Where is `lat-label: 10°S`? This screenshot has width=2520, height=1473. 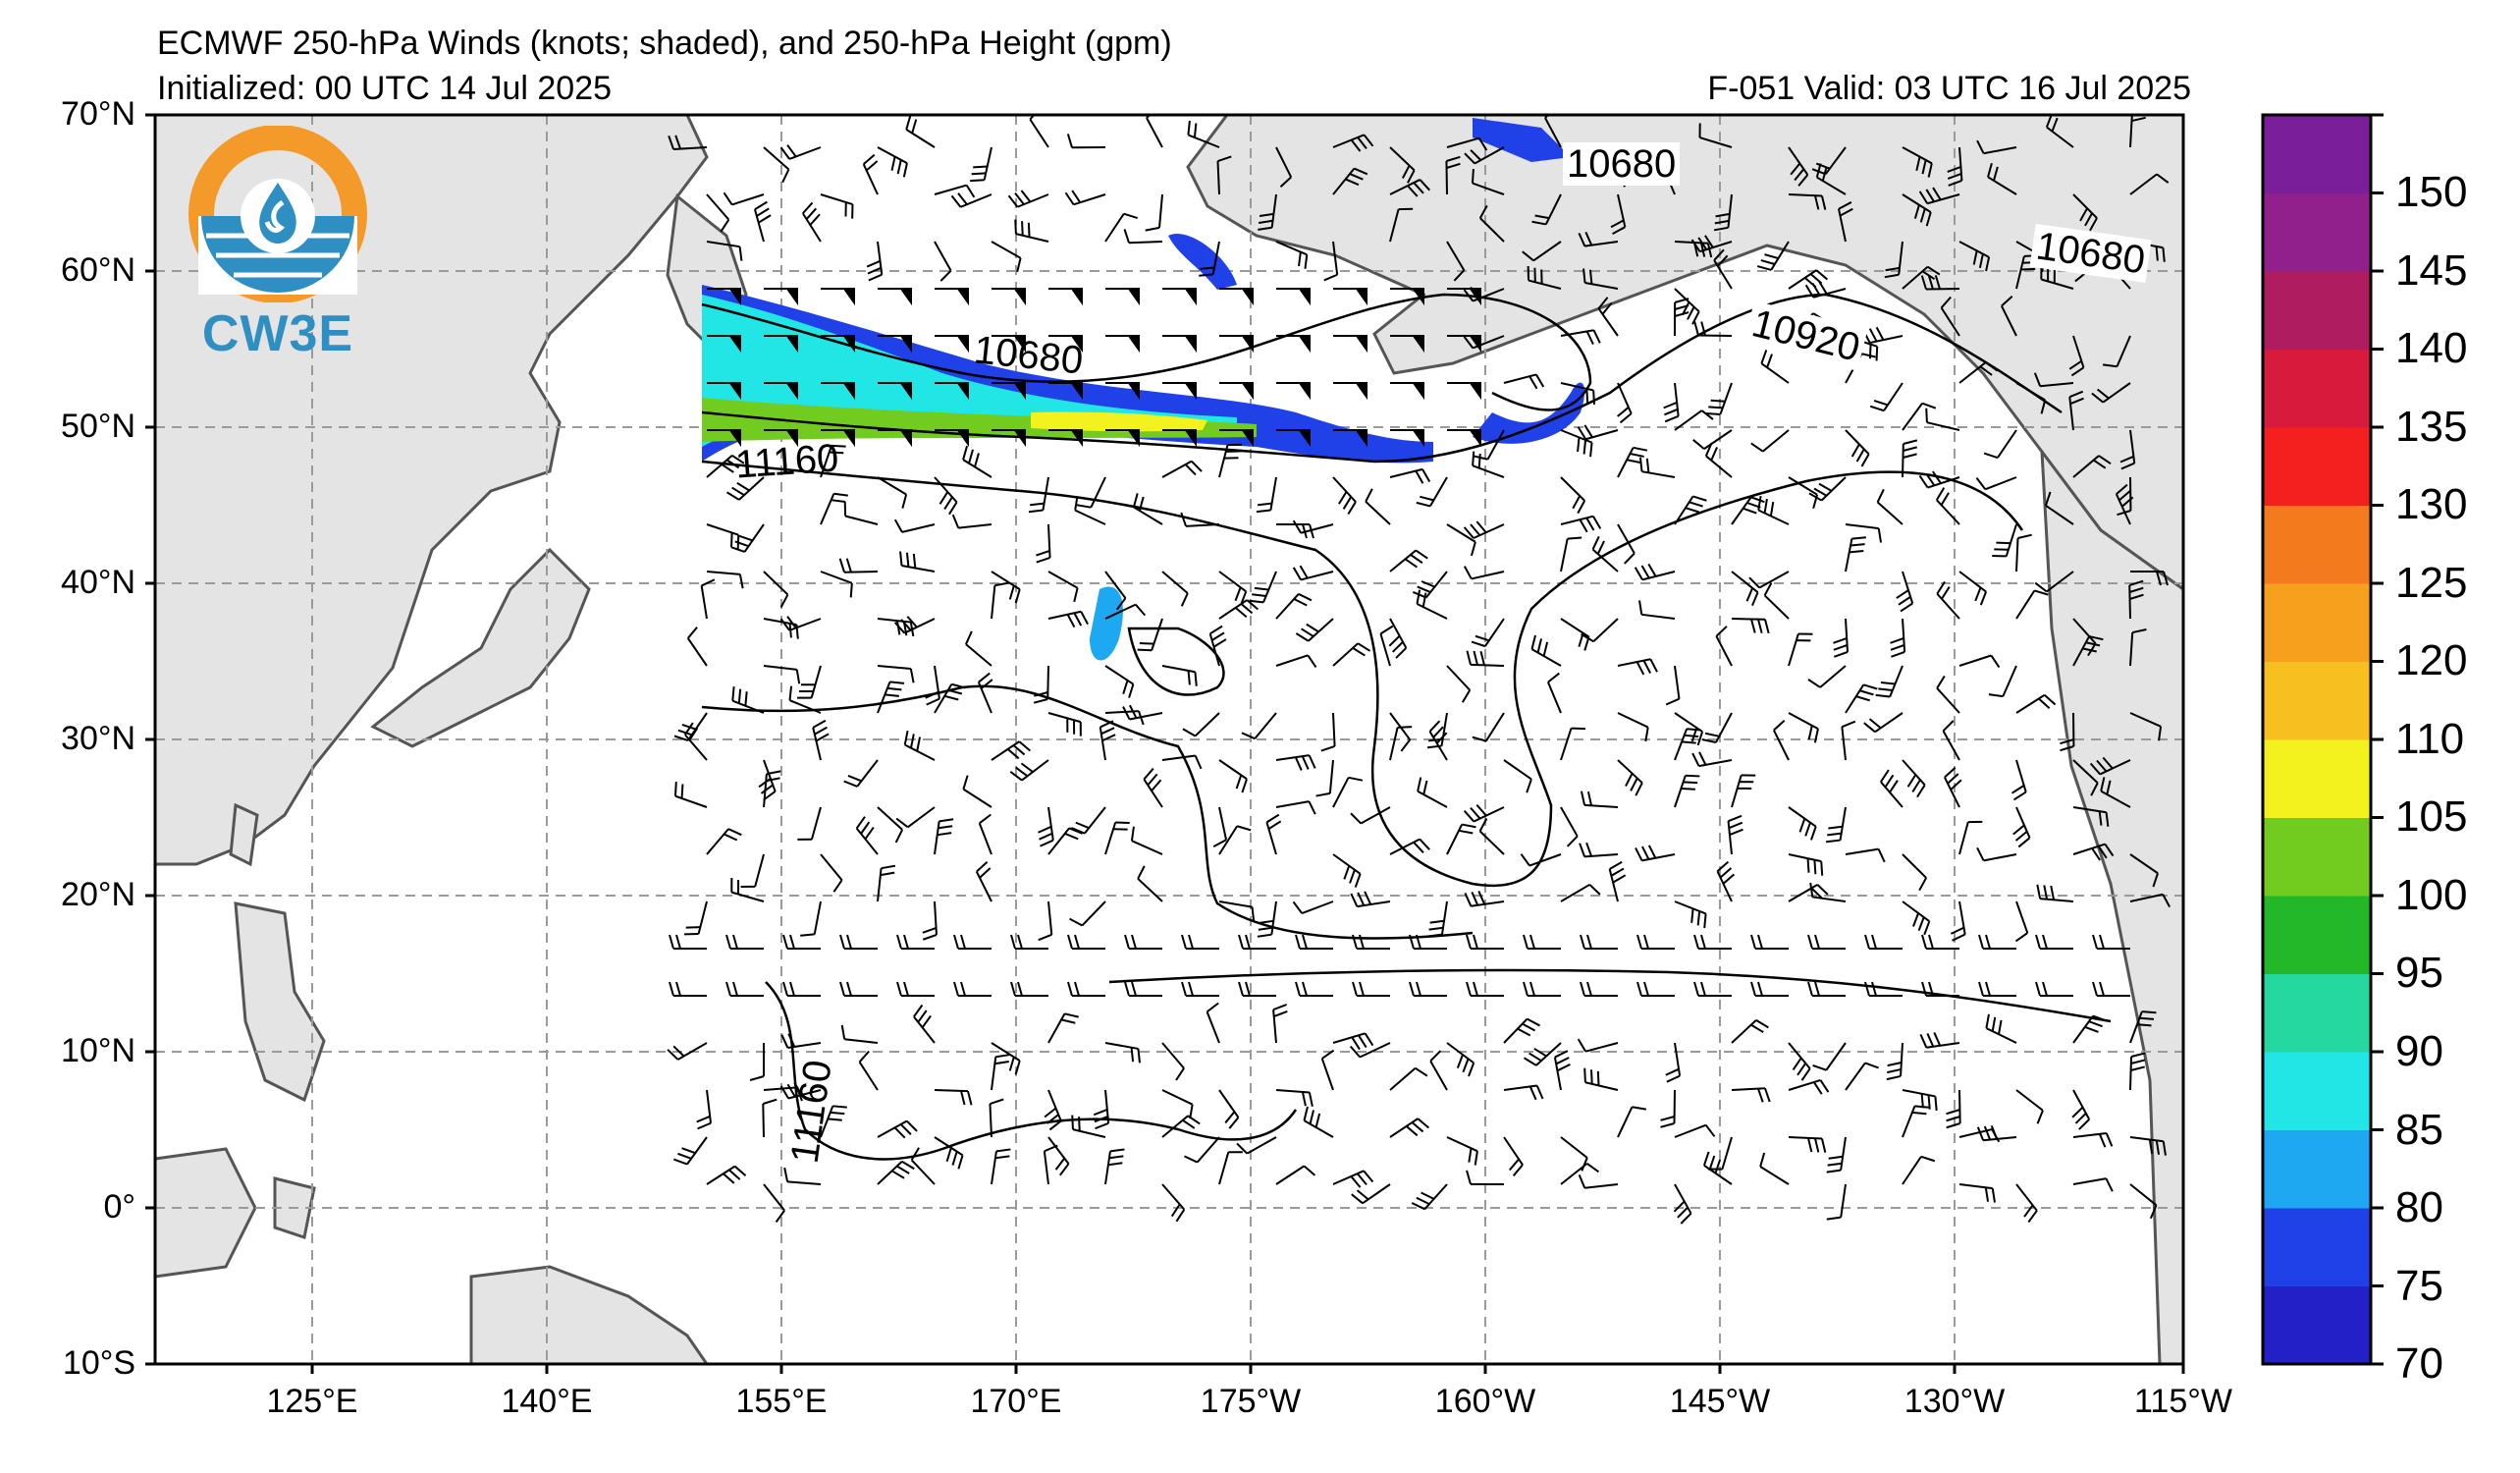
lat-label: 10°S is located at coordinates (98, 1363).